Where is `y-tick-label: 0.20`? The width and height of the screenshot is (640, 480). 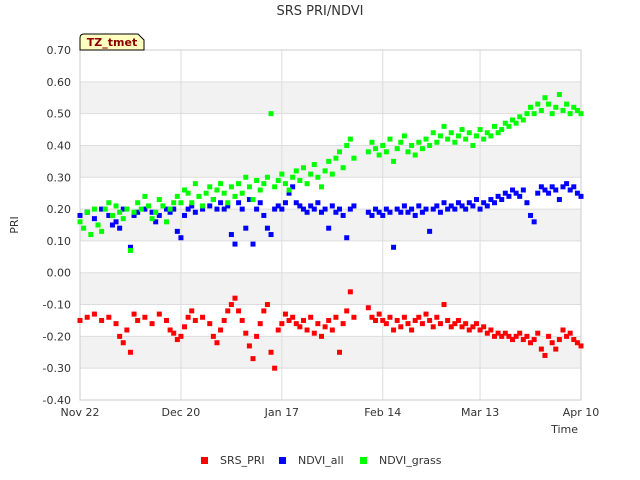
y-tick-label: 0.20 is located at coordinates (59, 209).